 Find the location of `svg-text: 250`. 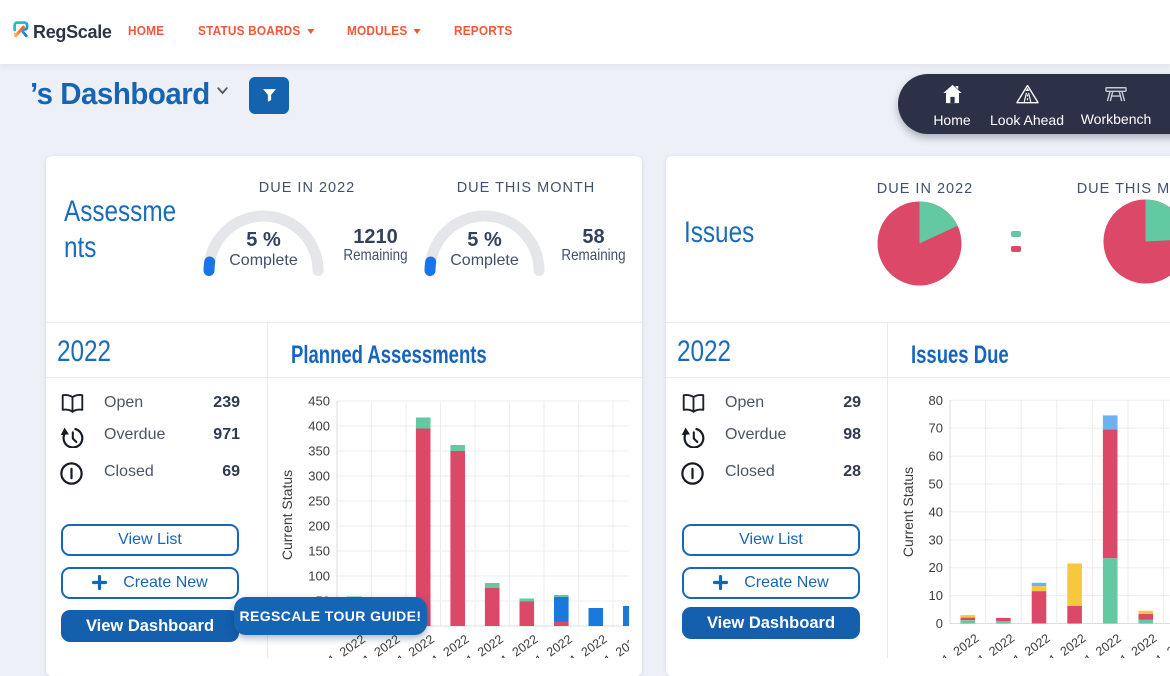

svg-text: 250 is located at coordinates (319, 501).